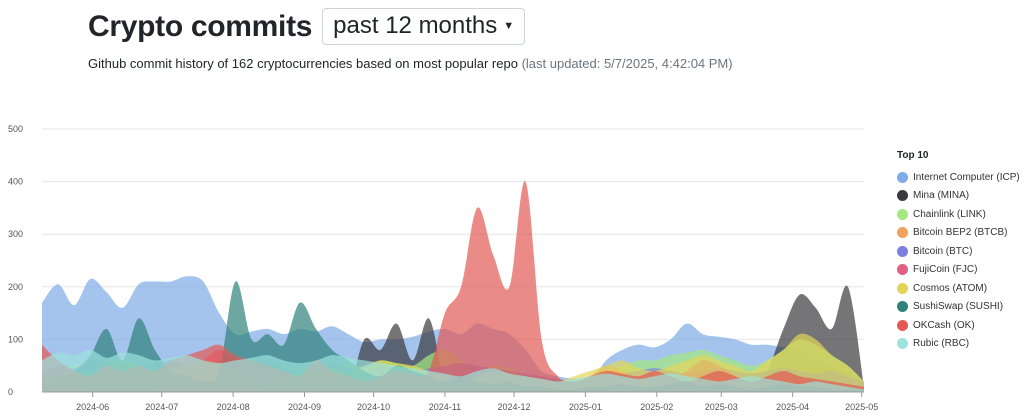 Image resolution: width=1024 pixels, height=419 pixels. Describe the element at coordinates (792, 407) in the screenshot. I see `x-tick-label: 2025-04` at that location.